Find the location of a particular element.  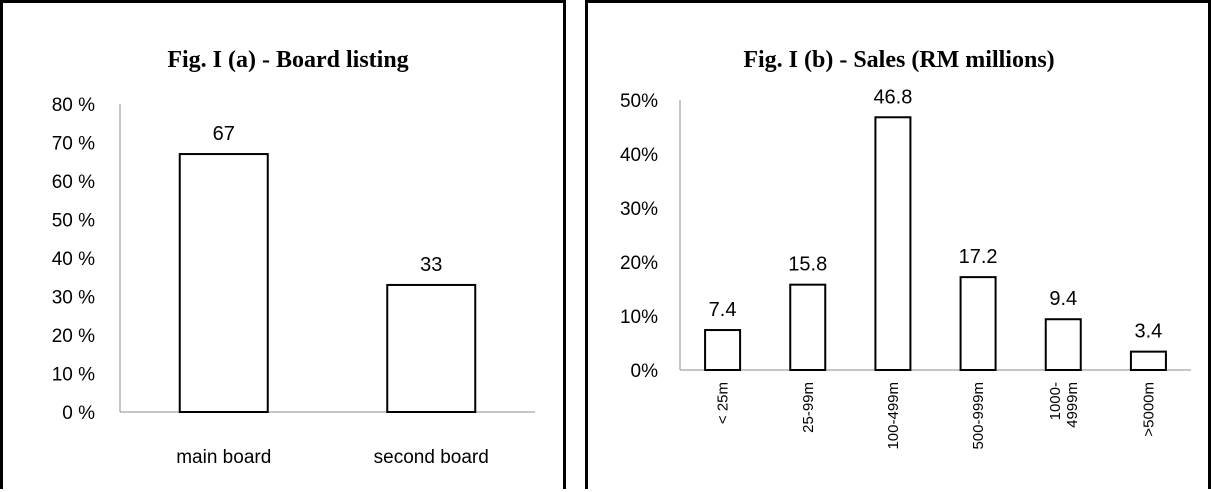

x-category-label: 25-99m is located at coordinates (808, 407).